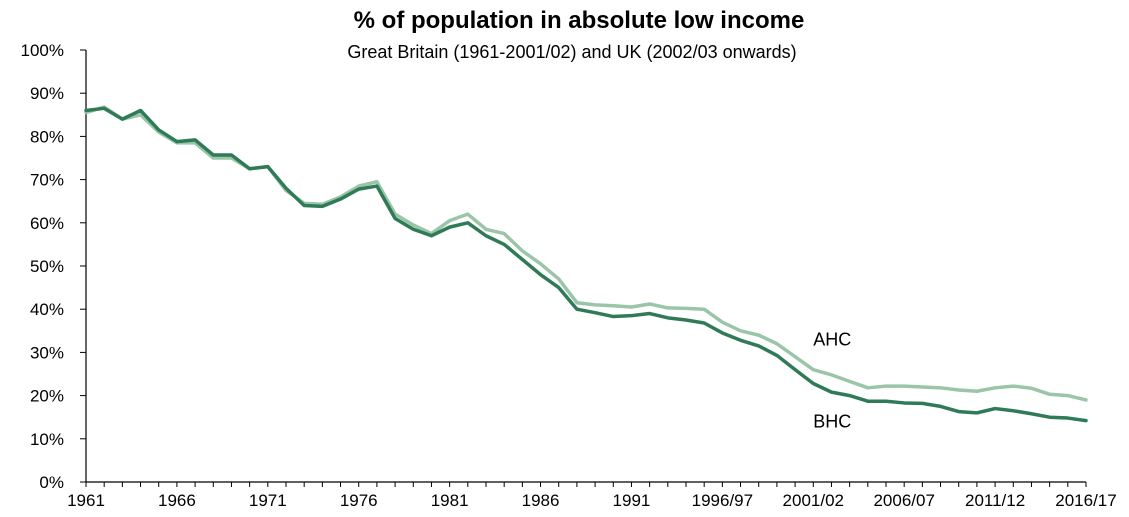  What do you see at coordinates (359, 500) in the screenshot?
I see `x-tick-label: 1976` at bounding box center [359, 500].